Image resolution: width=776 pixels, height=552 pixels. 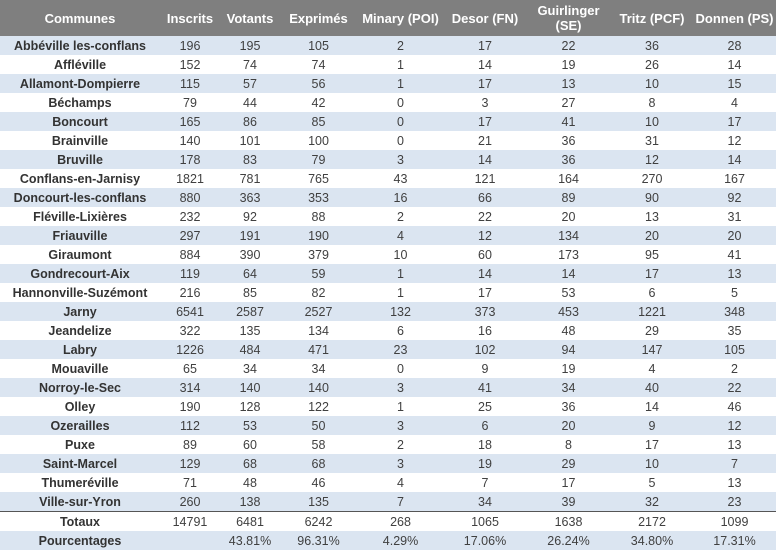 I want to click on cell-value: 40, so click(x=652, y=387).